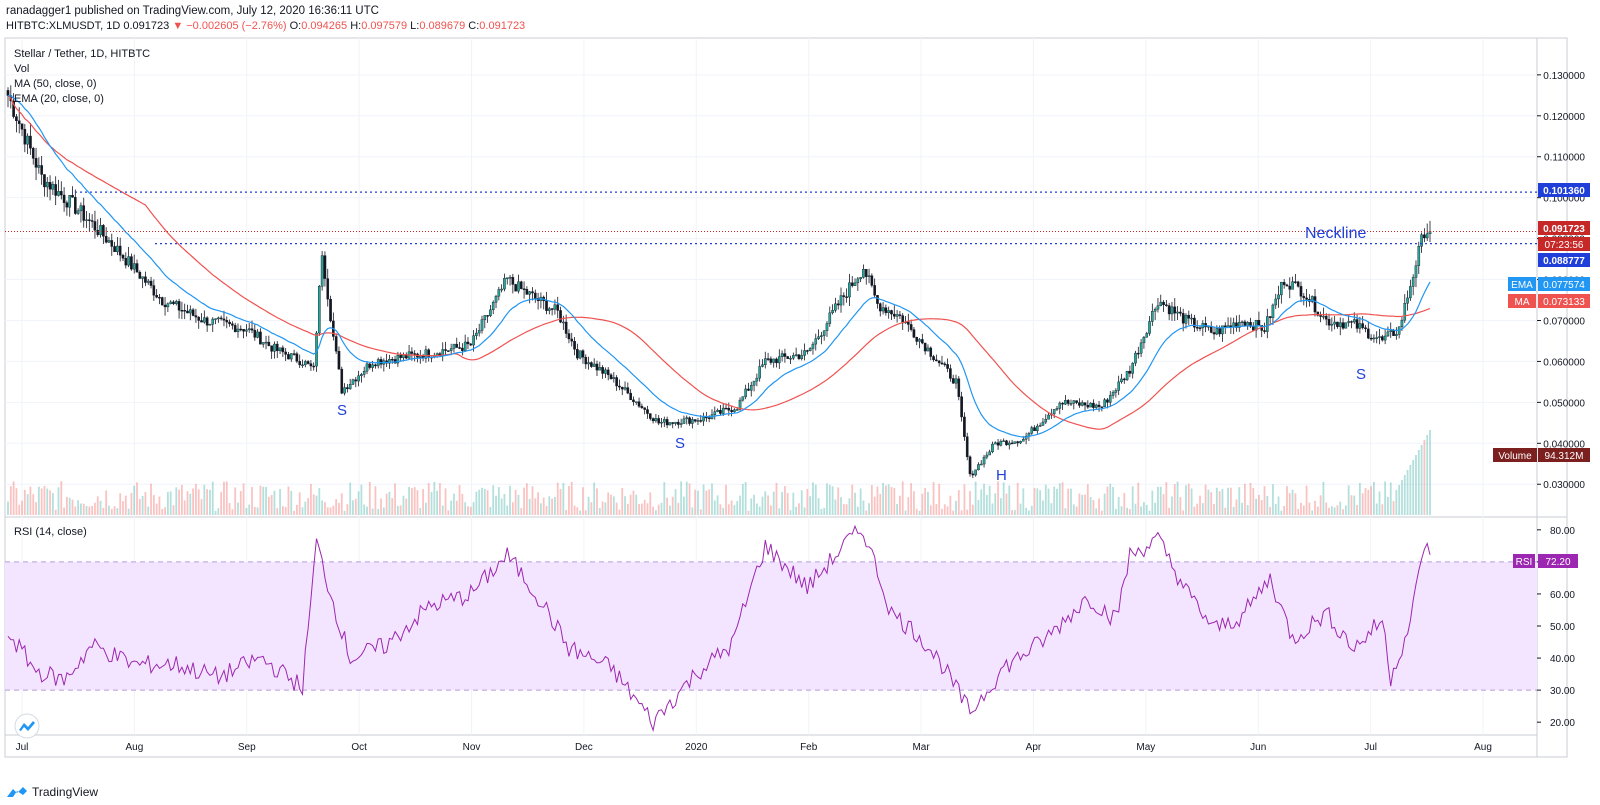 The height and width of the screenshot is (805, 1600). I want to click on resistance-price-label: 0.101360, so click(1564, 191).